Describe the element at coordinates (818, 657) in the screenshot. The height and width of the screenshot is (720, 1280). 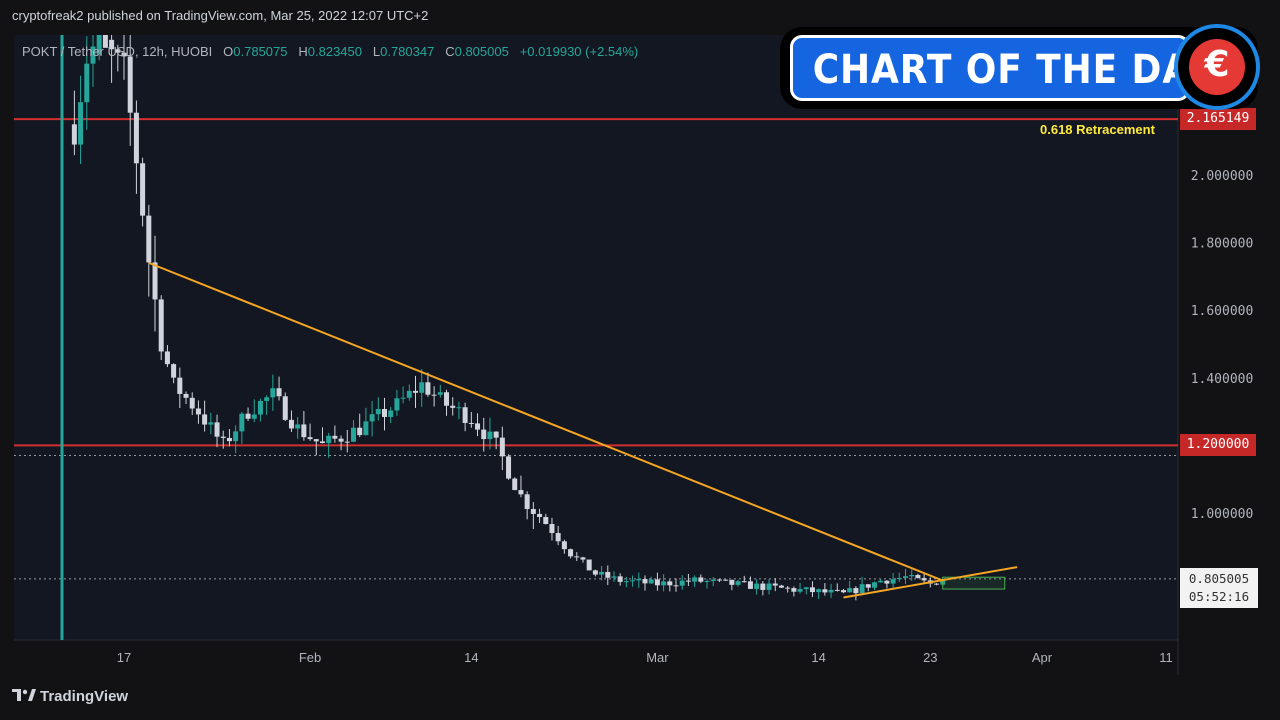
I see `x-tick-label: 14` at that location.